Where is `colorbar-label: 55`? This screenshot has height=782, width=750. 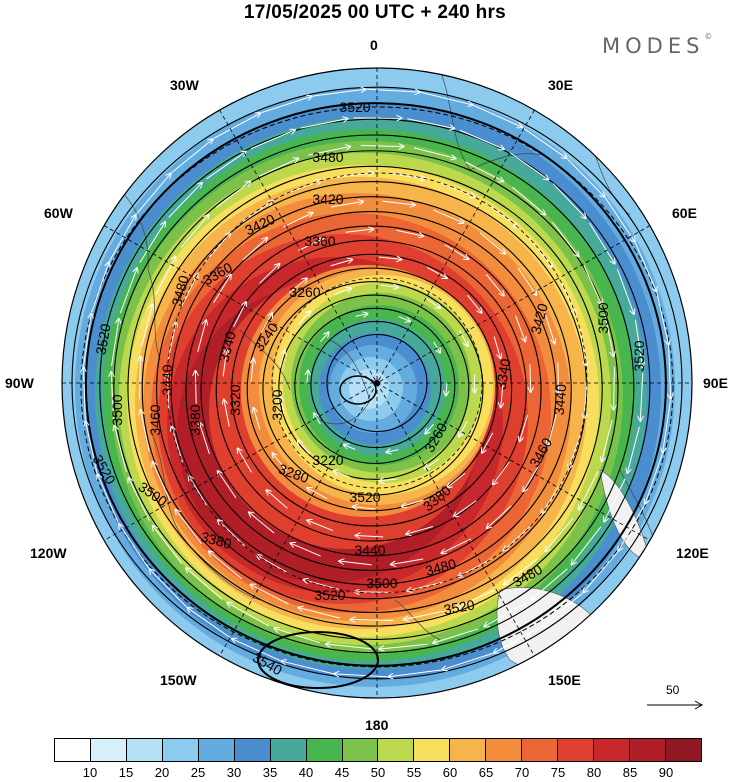 colorbar-label: 55 is located at coordinates (414, 772).